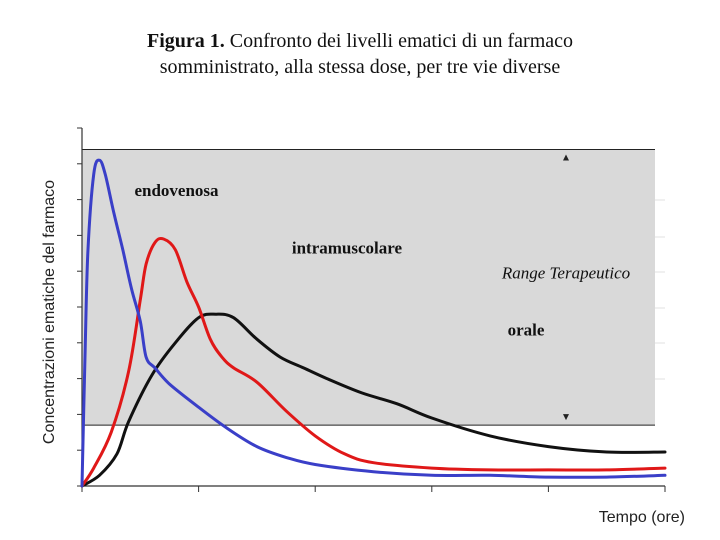 The height and width of the screenshot is (540, 720). What do you see at coordinates (49, 312) in the screenshot?
I see `y-axis-label: Concentrazioni ematiche del farmaco` at bounding box center [49, 312].